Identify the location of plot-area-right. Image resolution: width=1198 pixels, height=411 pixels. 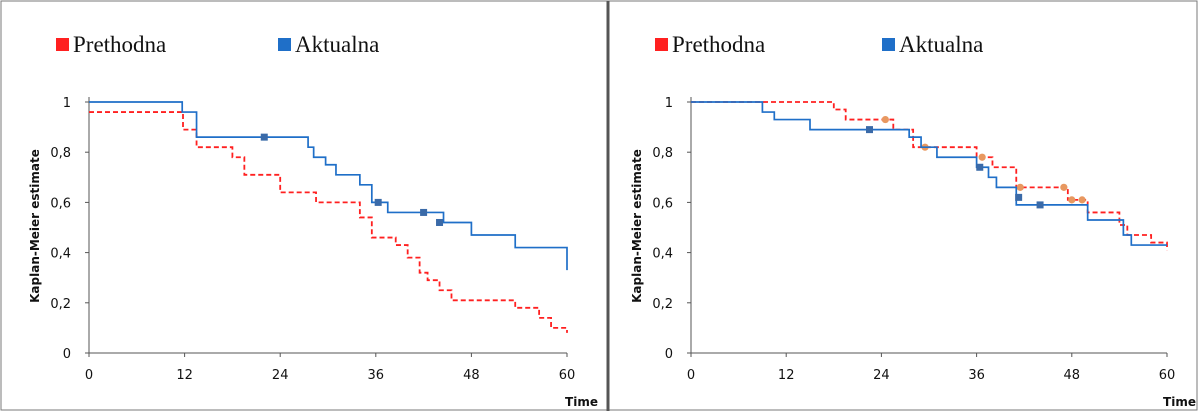
(929, 176).